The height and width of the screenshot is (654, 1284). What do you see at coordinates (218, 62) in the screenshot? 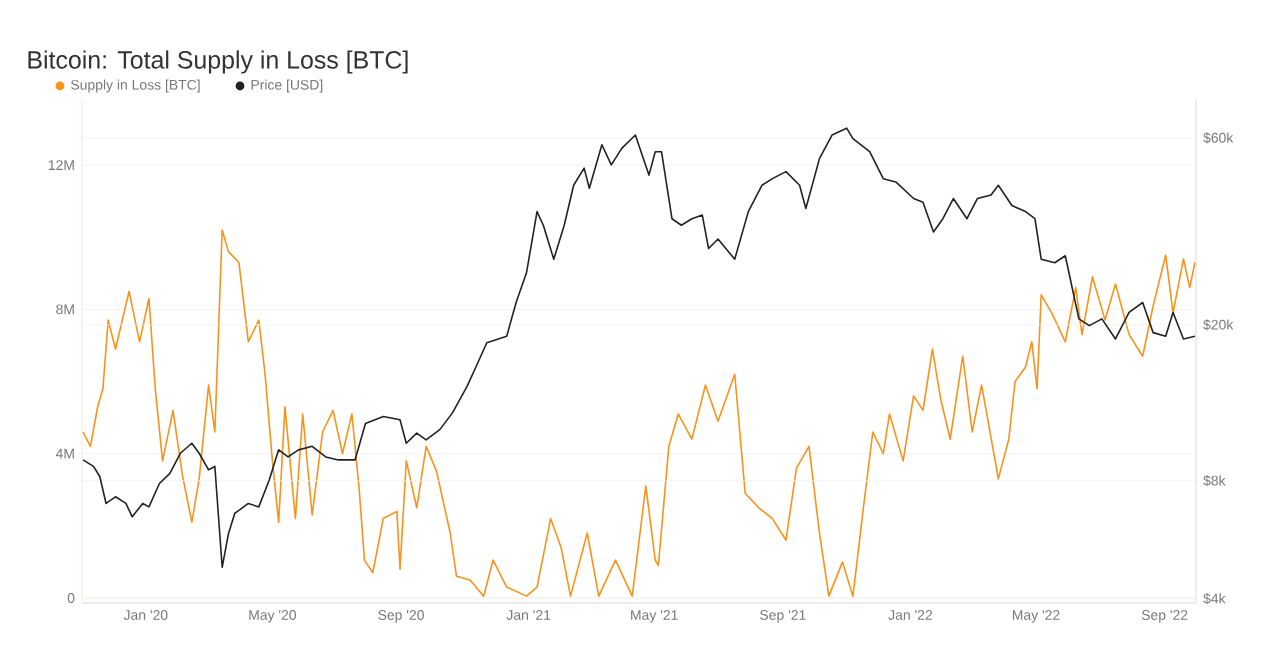
I see `chart-title: Bitcoin: Total Supply in Loss [BTC]` at bounding box center [218, 62].